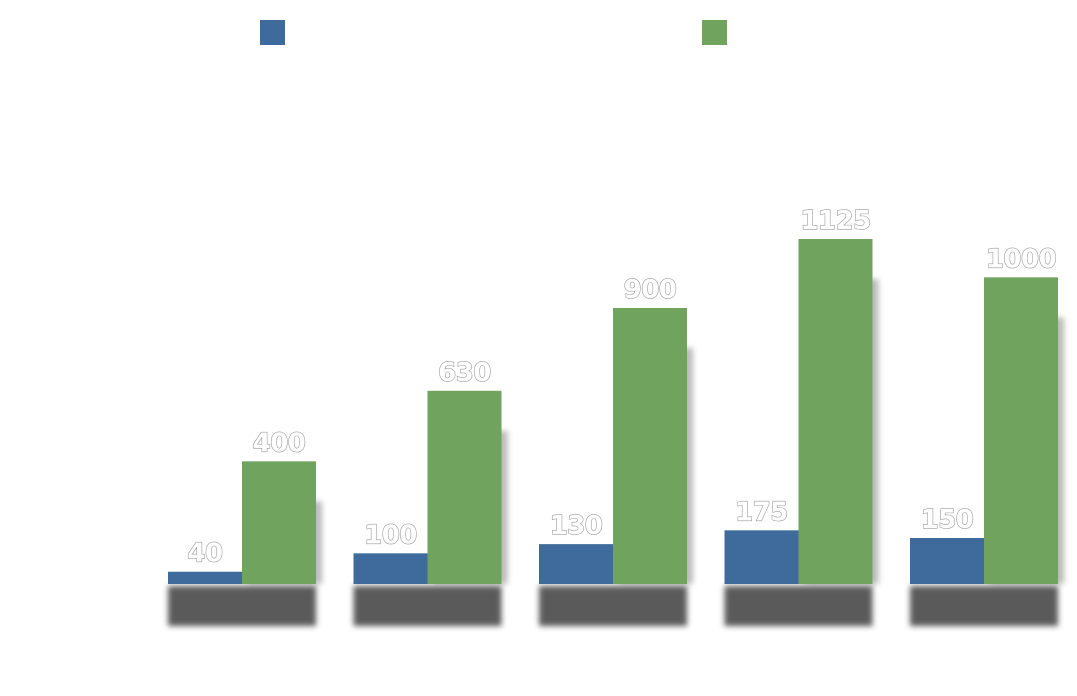  What do you see at coordinates (576, 526) in the screenshot?
I see `value-label-series-1-group-3: 130` at bounding box center [576, 526].